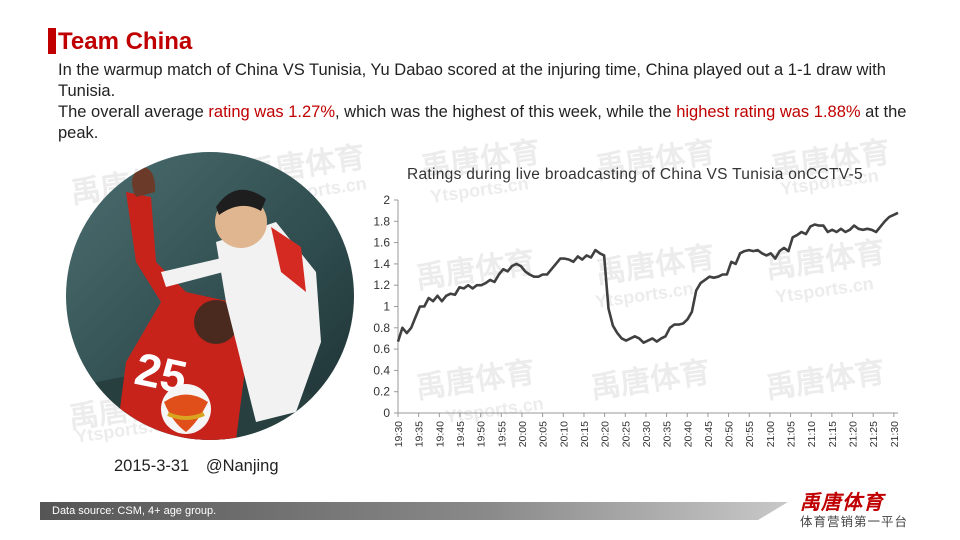 The image size is (960, 540). What do you see at coordinates (792, 434) in the screenshot?
I see `x-tick-label: 21:05` at bounding box center [792, 434].